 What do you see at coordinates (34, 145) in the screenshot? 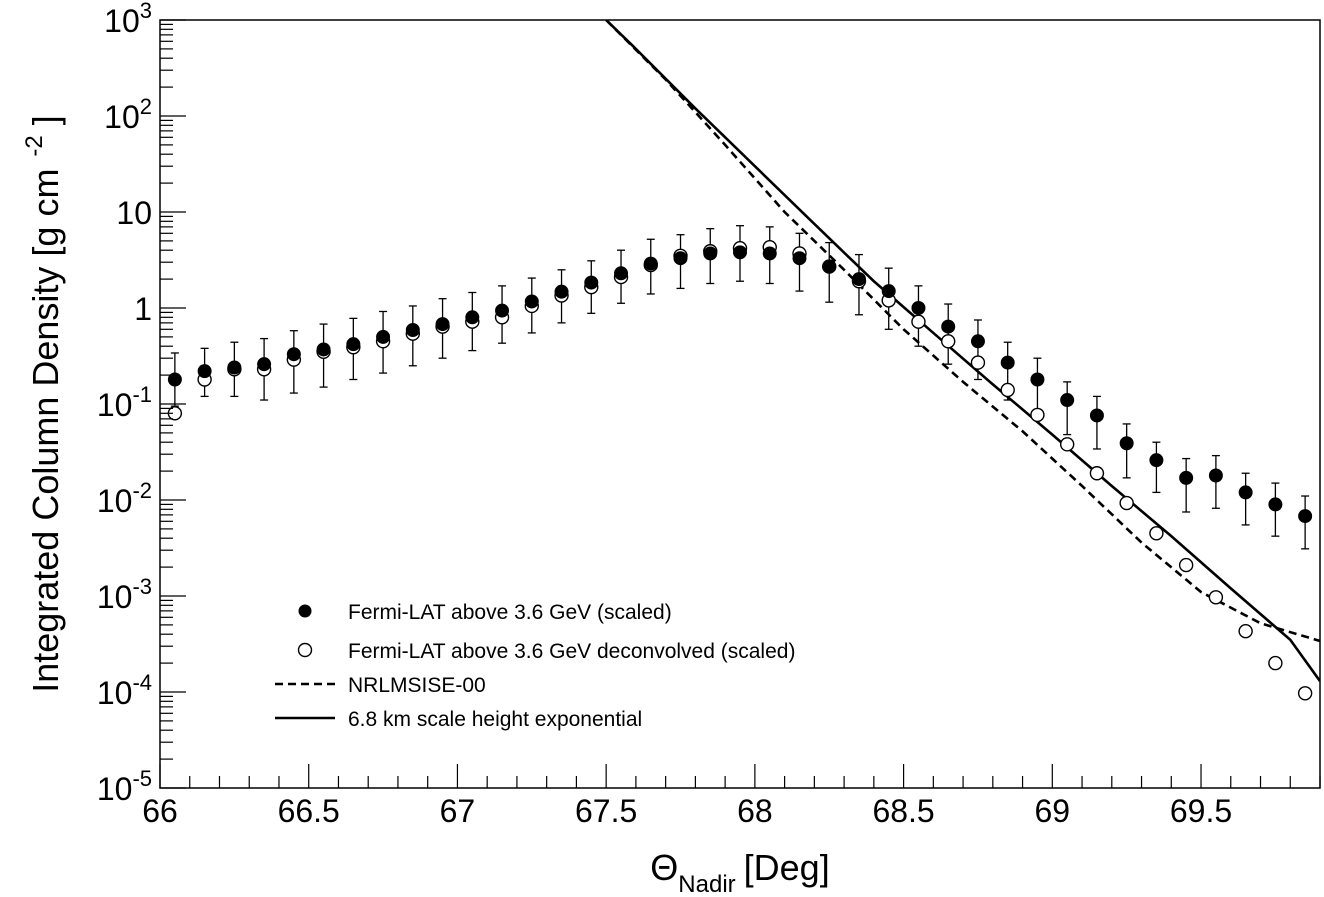
I see `y-axis-title-superscript: -2` at bounding box center [34, 145].